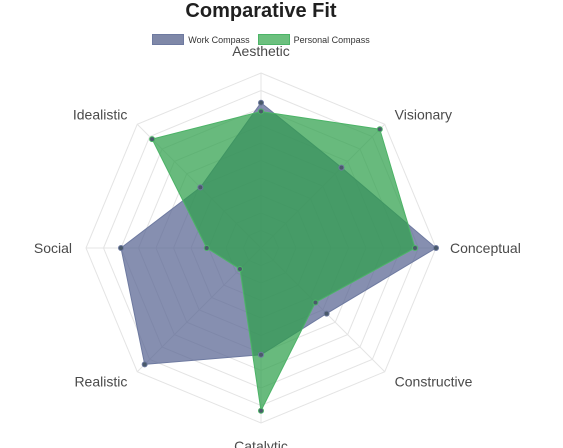 This screenshot has width=563, height=448. What do you see at coordinates (331, 39) in the screenshot?
I see `legend-label-personal: Personal Compass` at bounding box center [331, 39].